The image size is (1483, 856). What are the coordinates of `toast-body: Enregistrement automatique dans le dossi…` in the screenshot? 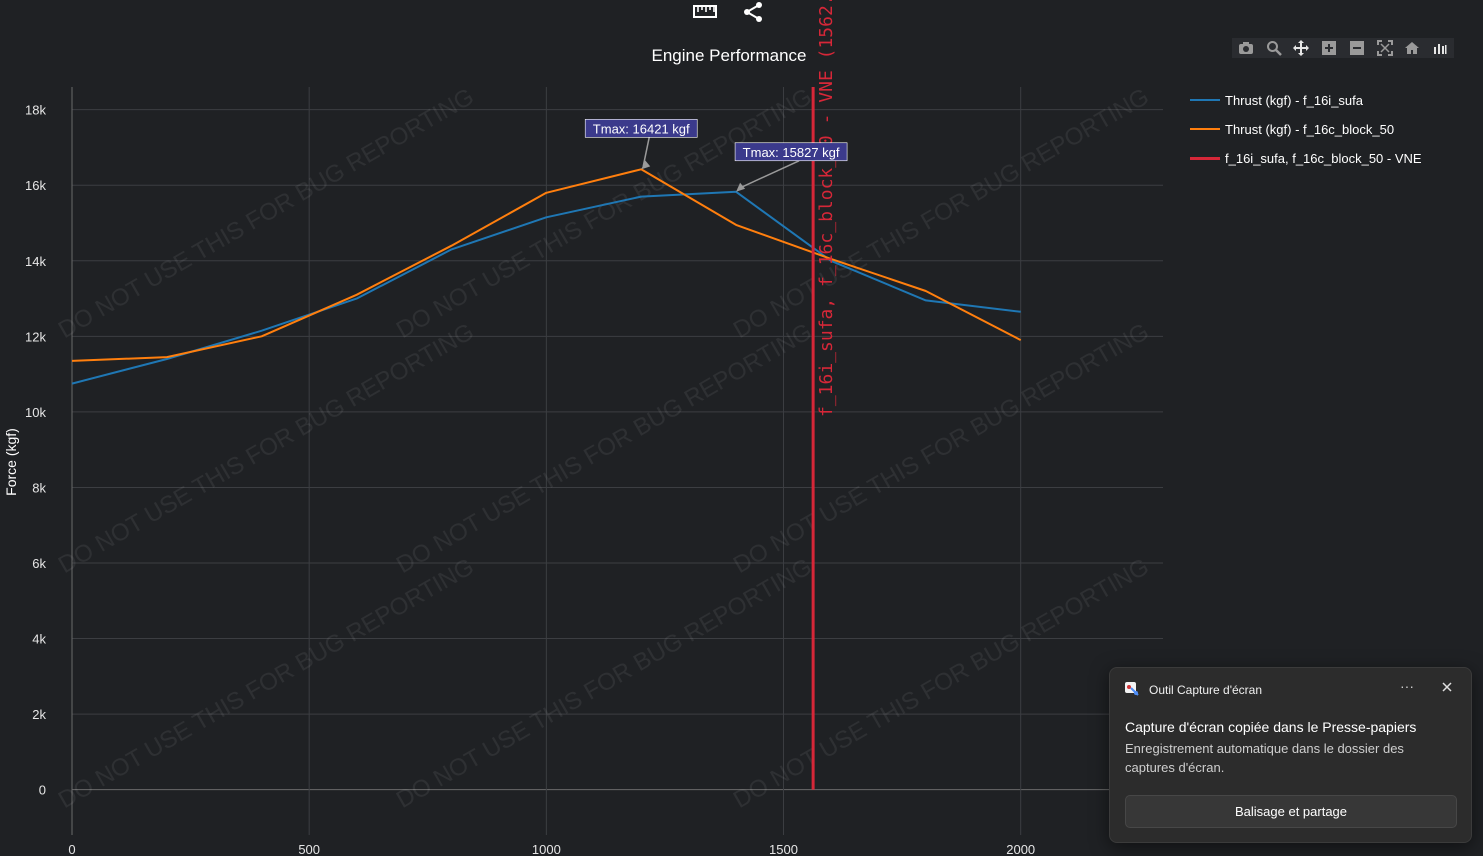 It's located at (1264, 758).